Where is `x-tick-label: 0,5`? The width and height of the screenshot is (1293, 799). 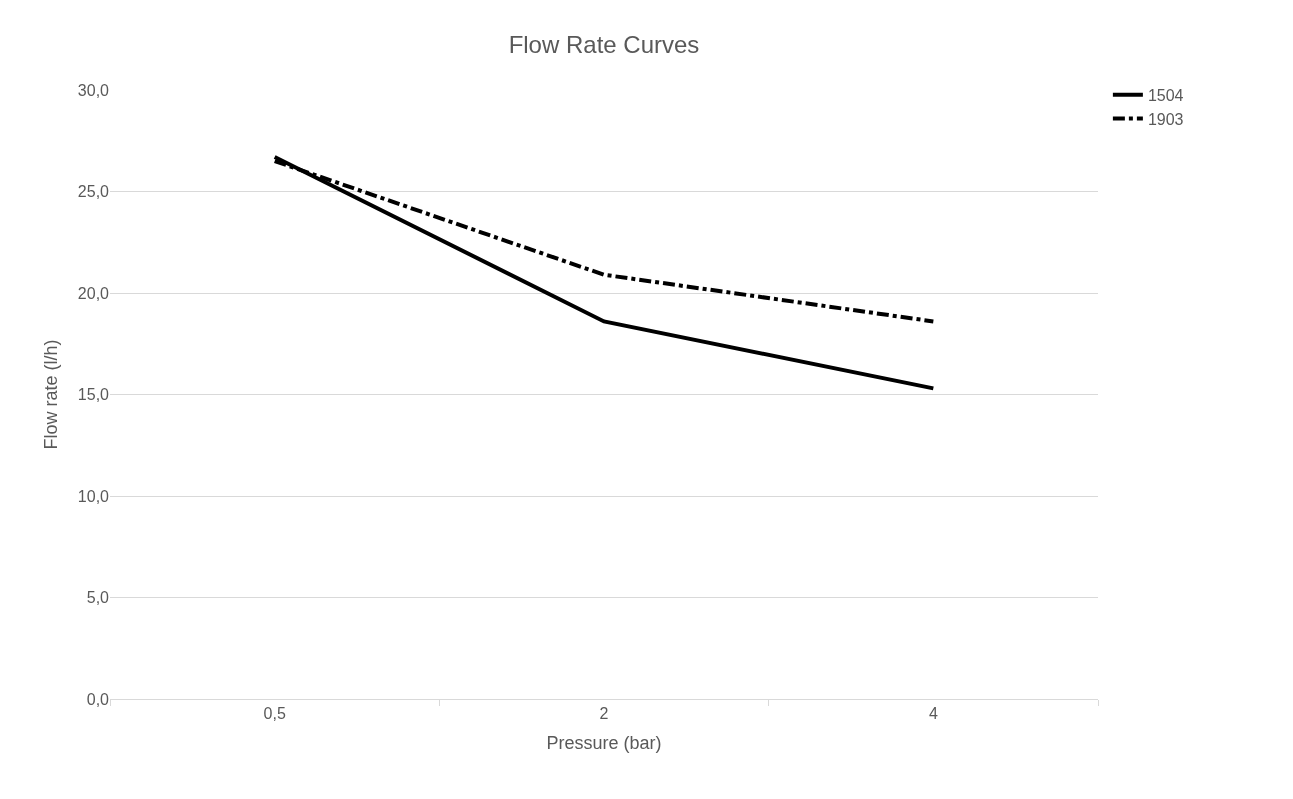
x-tick-label: 0,5 is located at coordinates (274, 714).